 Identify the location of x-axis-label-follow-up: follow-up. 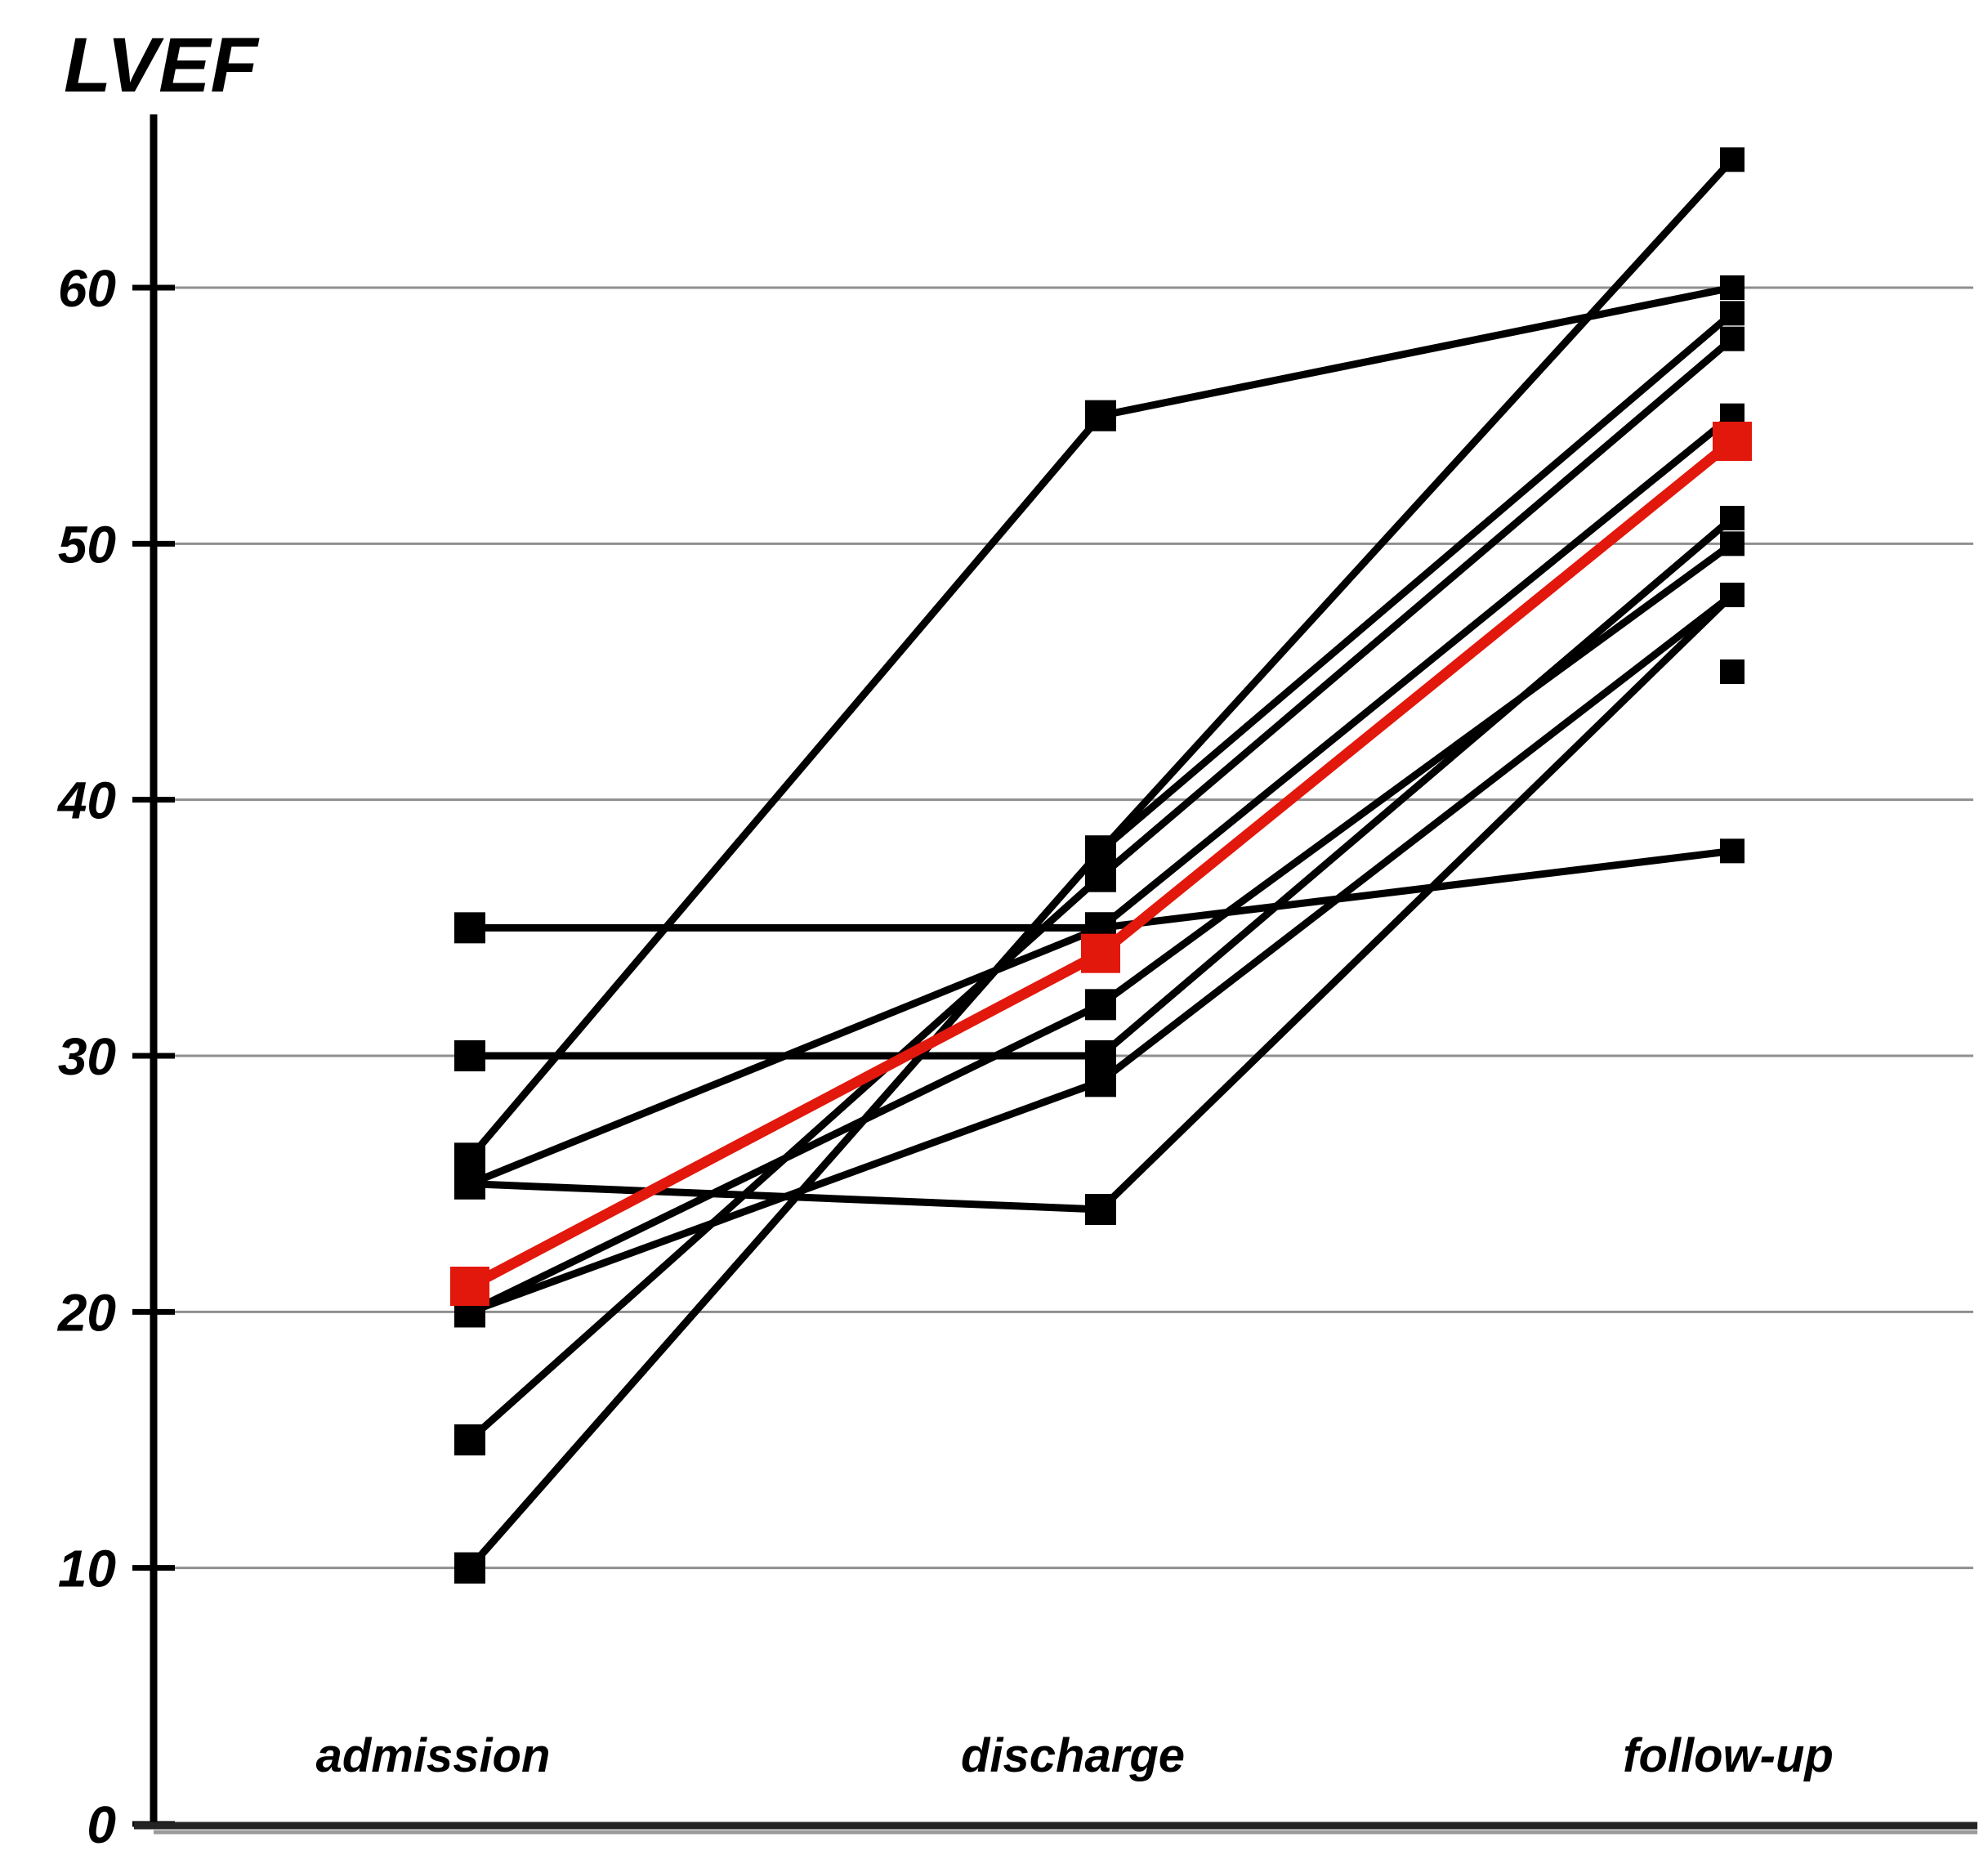
(1728, 1756).